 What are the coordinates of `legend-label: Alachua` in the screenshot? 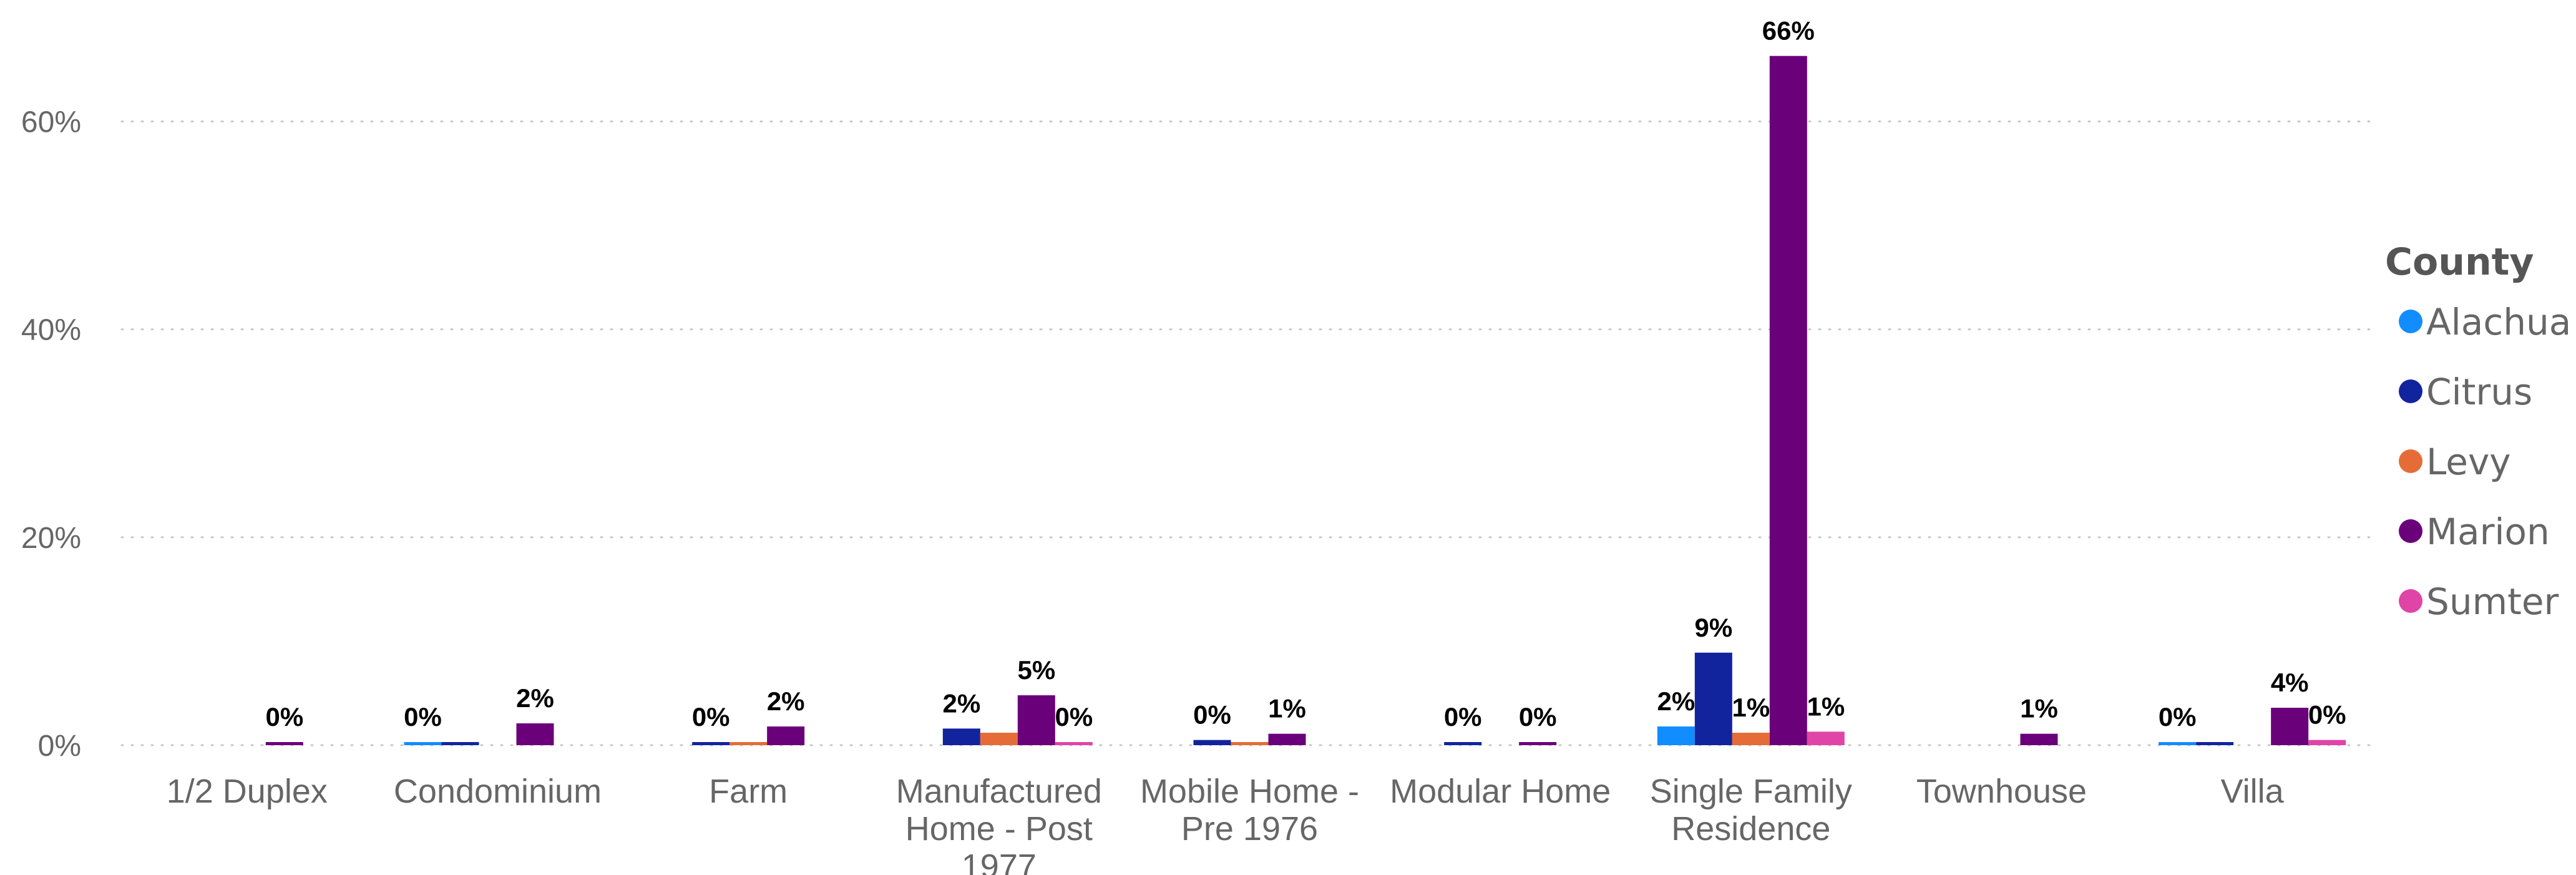 It's located at (2498, 322).